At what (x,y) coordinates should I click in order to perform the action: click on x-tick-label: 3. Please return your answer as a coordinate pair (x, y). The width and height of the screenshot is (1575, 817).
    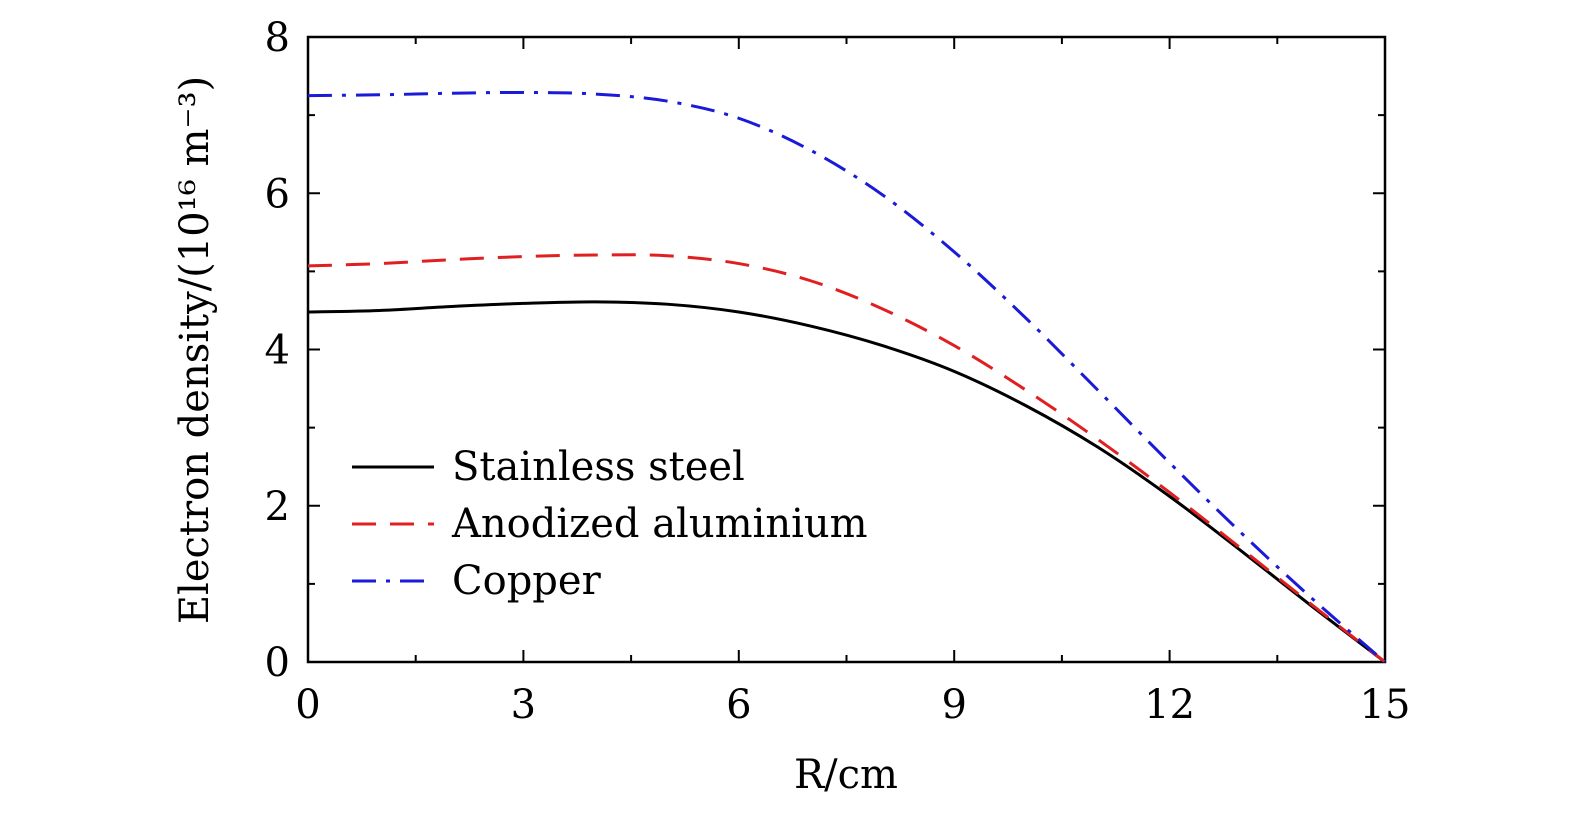
    Looking at the image, I should click on (523, 705).